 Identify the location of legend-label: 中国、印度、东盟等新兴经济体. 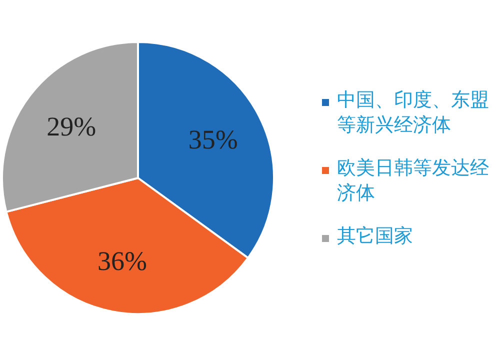
(413, 112).